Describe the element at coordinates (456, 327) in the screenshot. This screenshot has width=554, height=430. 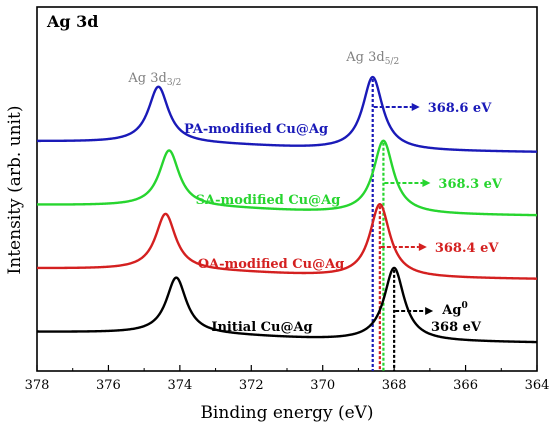
I see `peak-value: 368 eV` at that location.